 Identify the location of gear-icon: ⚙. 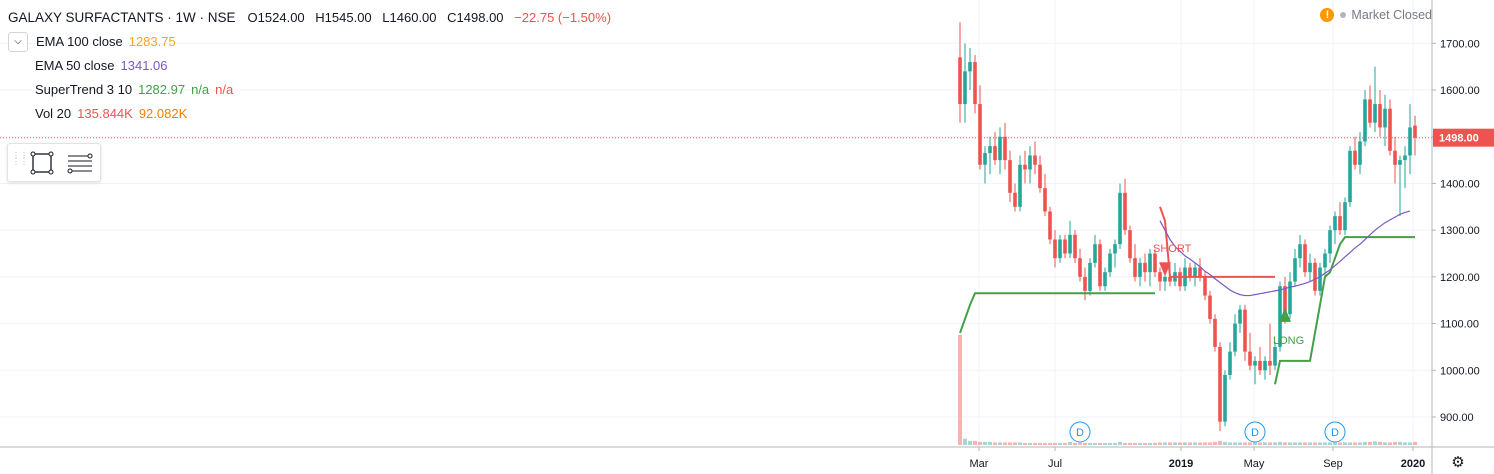
(1457, 462).